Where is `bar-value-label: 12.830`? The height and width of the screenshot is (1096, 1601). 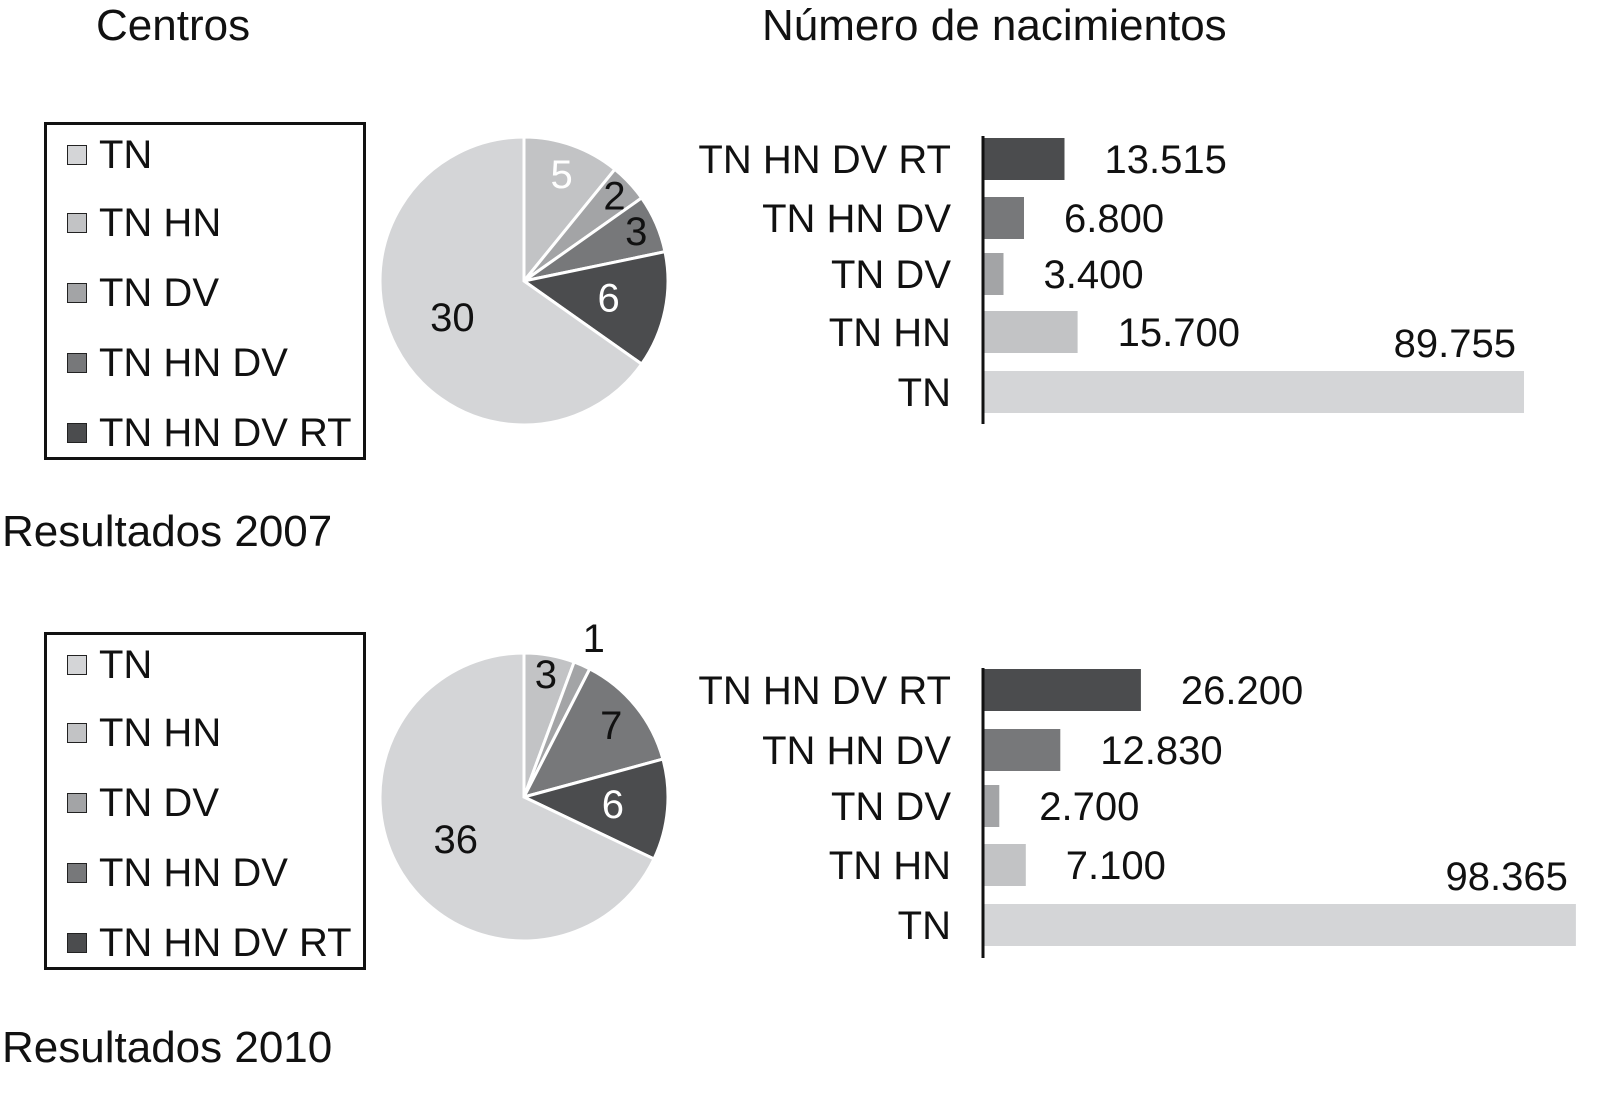
bar-value-label: 12.830 is located at coordinates (1161, 751).